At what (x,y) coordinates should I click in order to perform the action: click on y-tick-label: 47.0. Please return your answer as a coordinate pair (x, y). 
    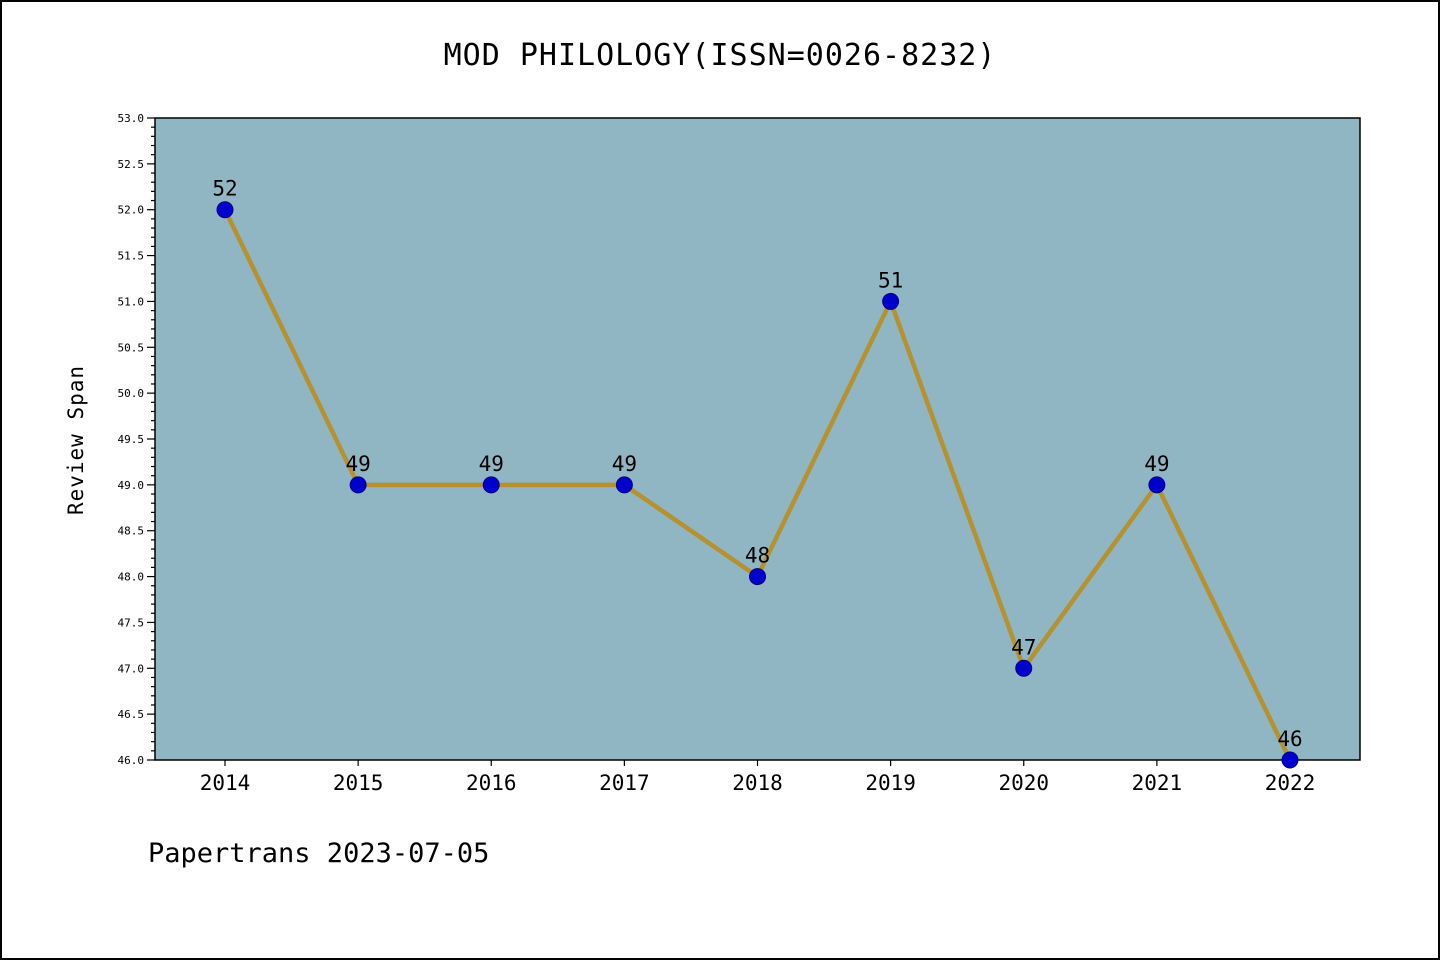
    Looking at the image, I should click on (131, 668).